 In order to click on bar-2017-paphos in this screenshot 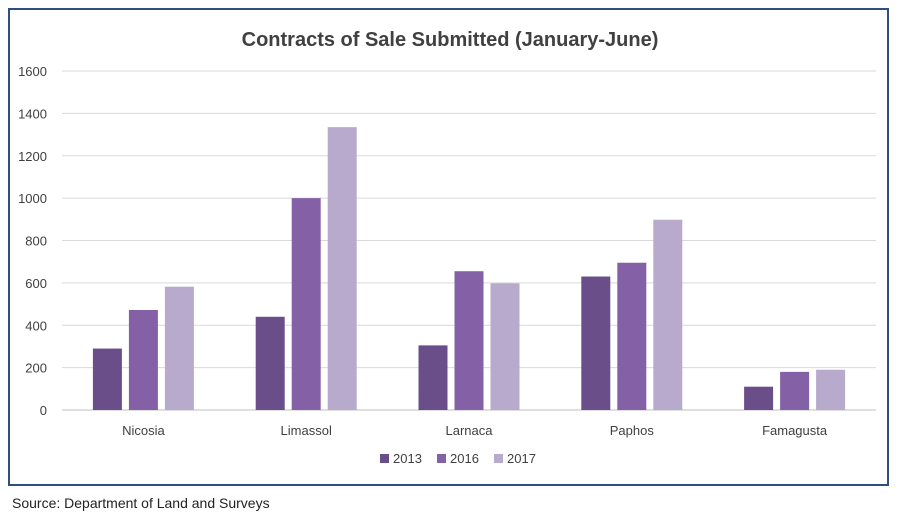, I will do `click(668, 314)`.